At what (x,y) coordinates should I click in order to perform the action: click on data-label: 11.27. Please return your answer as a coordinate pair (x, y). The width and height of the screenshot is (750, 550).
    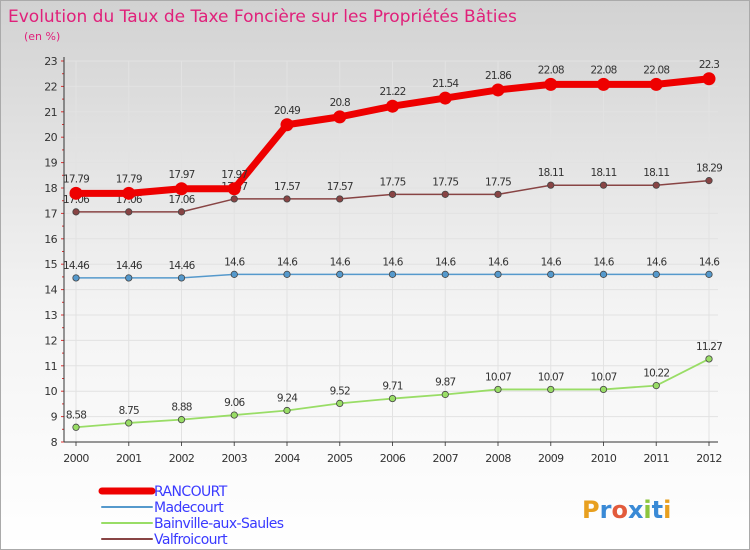
    Looking at the image, I should click on (709, 347).